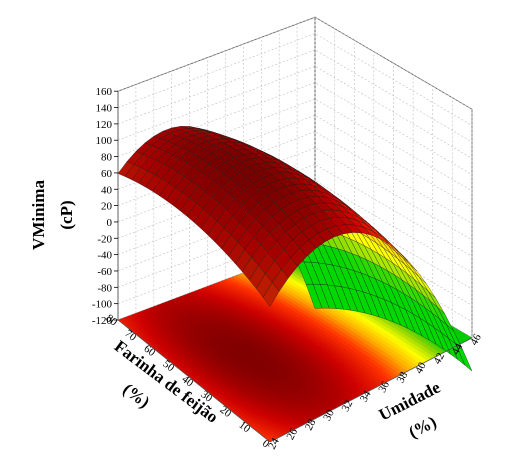 The height and width of the screenshot is (475, 519). I want to click on z-tick-label: -20, so click(104, 239).